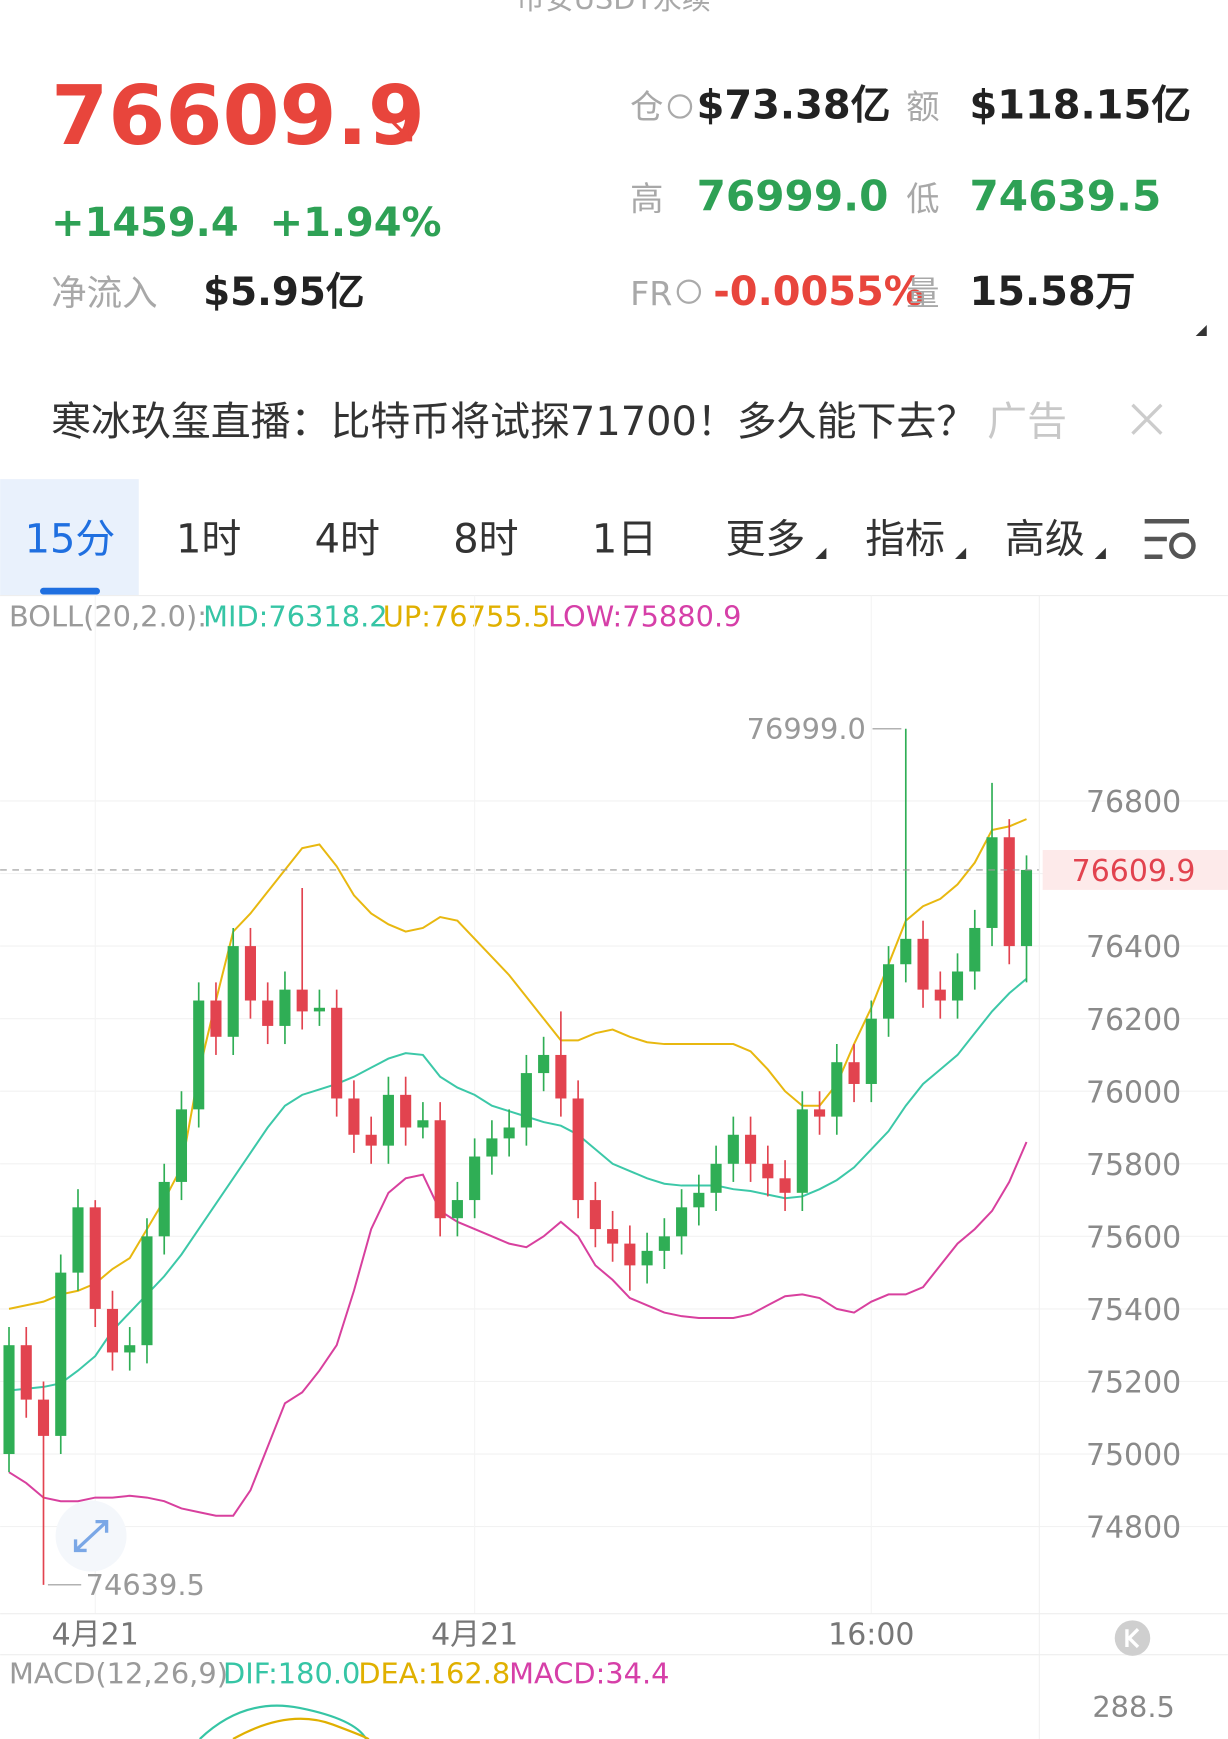 This screenshot has height=1739, width=1228. What do you see at coordinates (466, 617) in the screenshot?
I see `boll-up: UP:76755.5` at bounding box center [466, 617].